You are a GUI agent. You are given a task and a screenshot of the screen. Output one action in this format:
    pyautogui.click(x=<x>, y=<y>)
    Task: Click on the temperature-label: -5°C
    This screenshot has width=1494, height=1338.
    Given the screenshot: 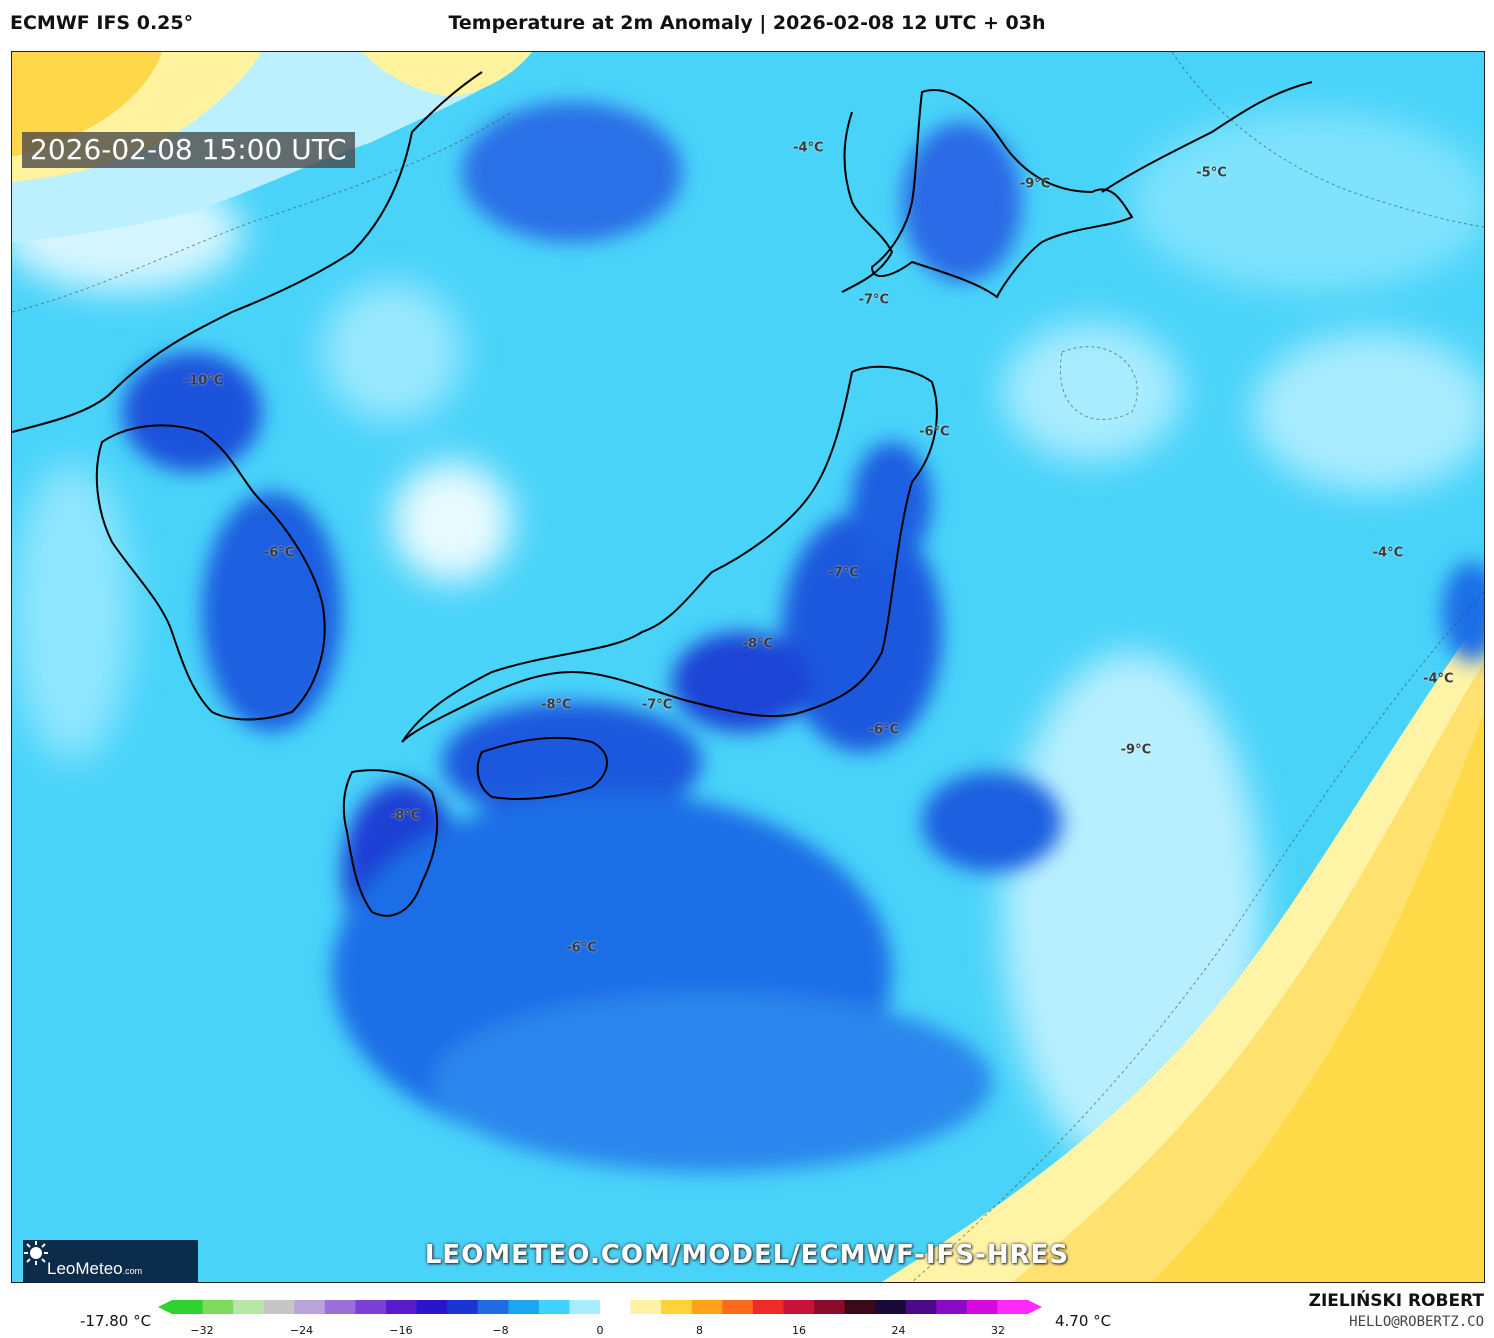 What is the action you would take?
    pyautogui.click(x=1211, y=173)
    